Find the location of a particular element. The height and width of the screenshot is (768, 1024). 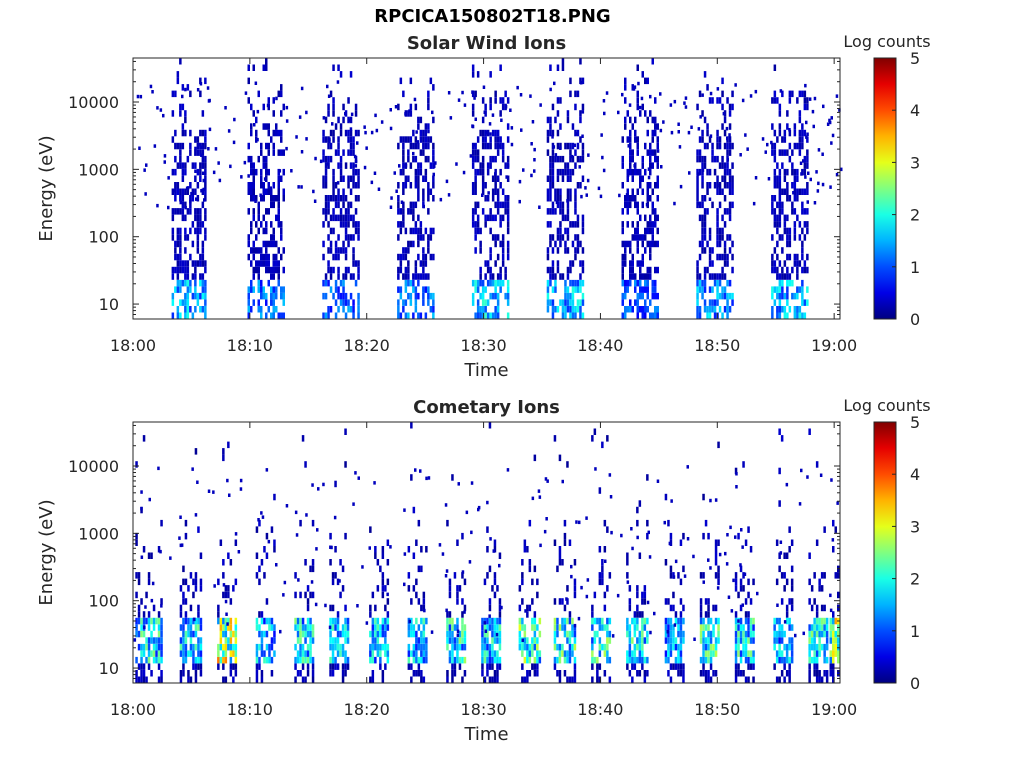

colorbar-tick-label: 4 is located at coordinates (915, 474).